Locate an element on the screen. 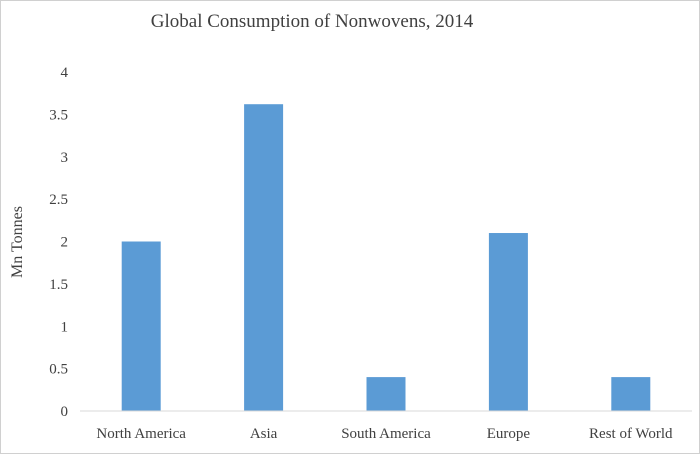  x-category-label: North America is located at coordinates (141, 434).